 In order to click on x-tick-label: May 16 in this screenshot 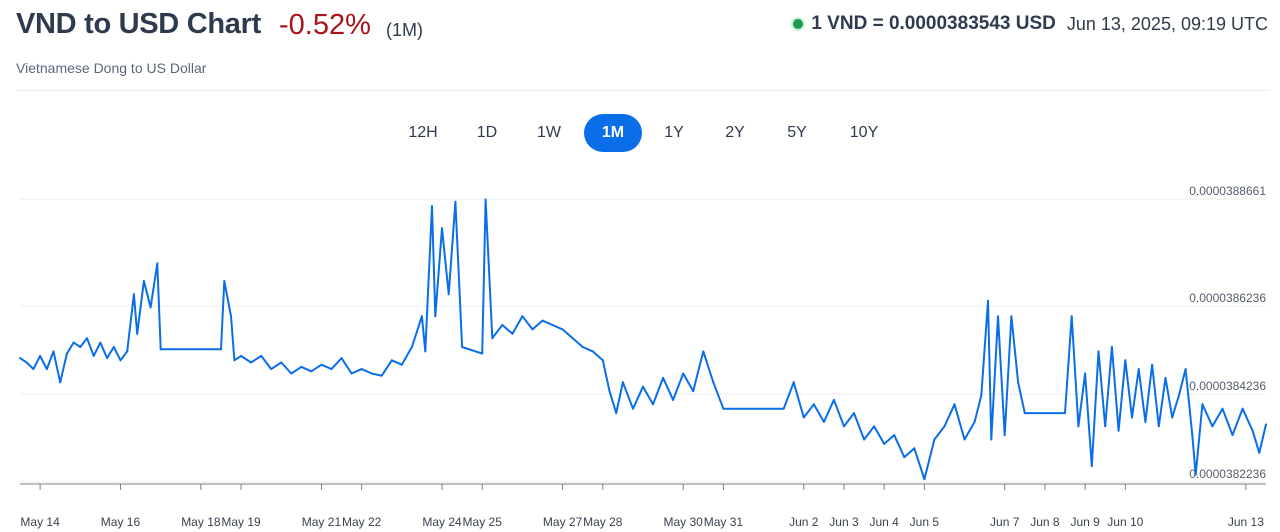, I will do `click(121, 522)`.